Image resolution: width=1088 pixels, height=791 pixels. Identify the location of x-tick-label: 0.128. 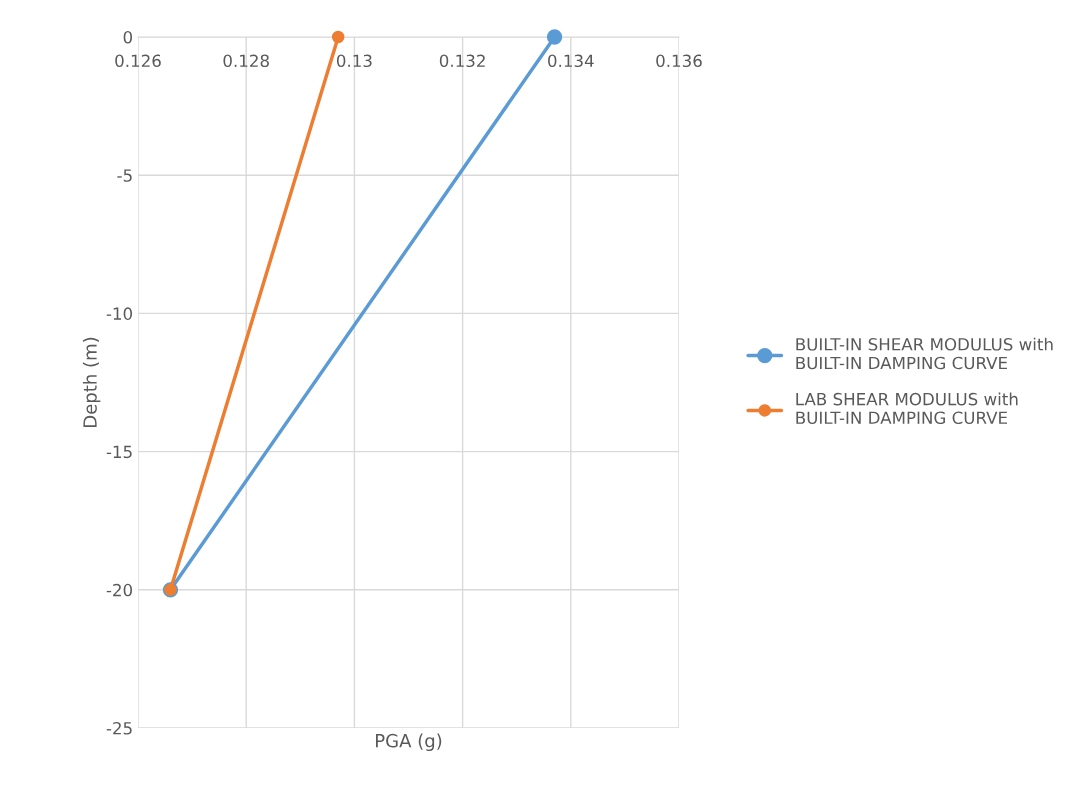
(246, 61).